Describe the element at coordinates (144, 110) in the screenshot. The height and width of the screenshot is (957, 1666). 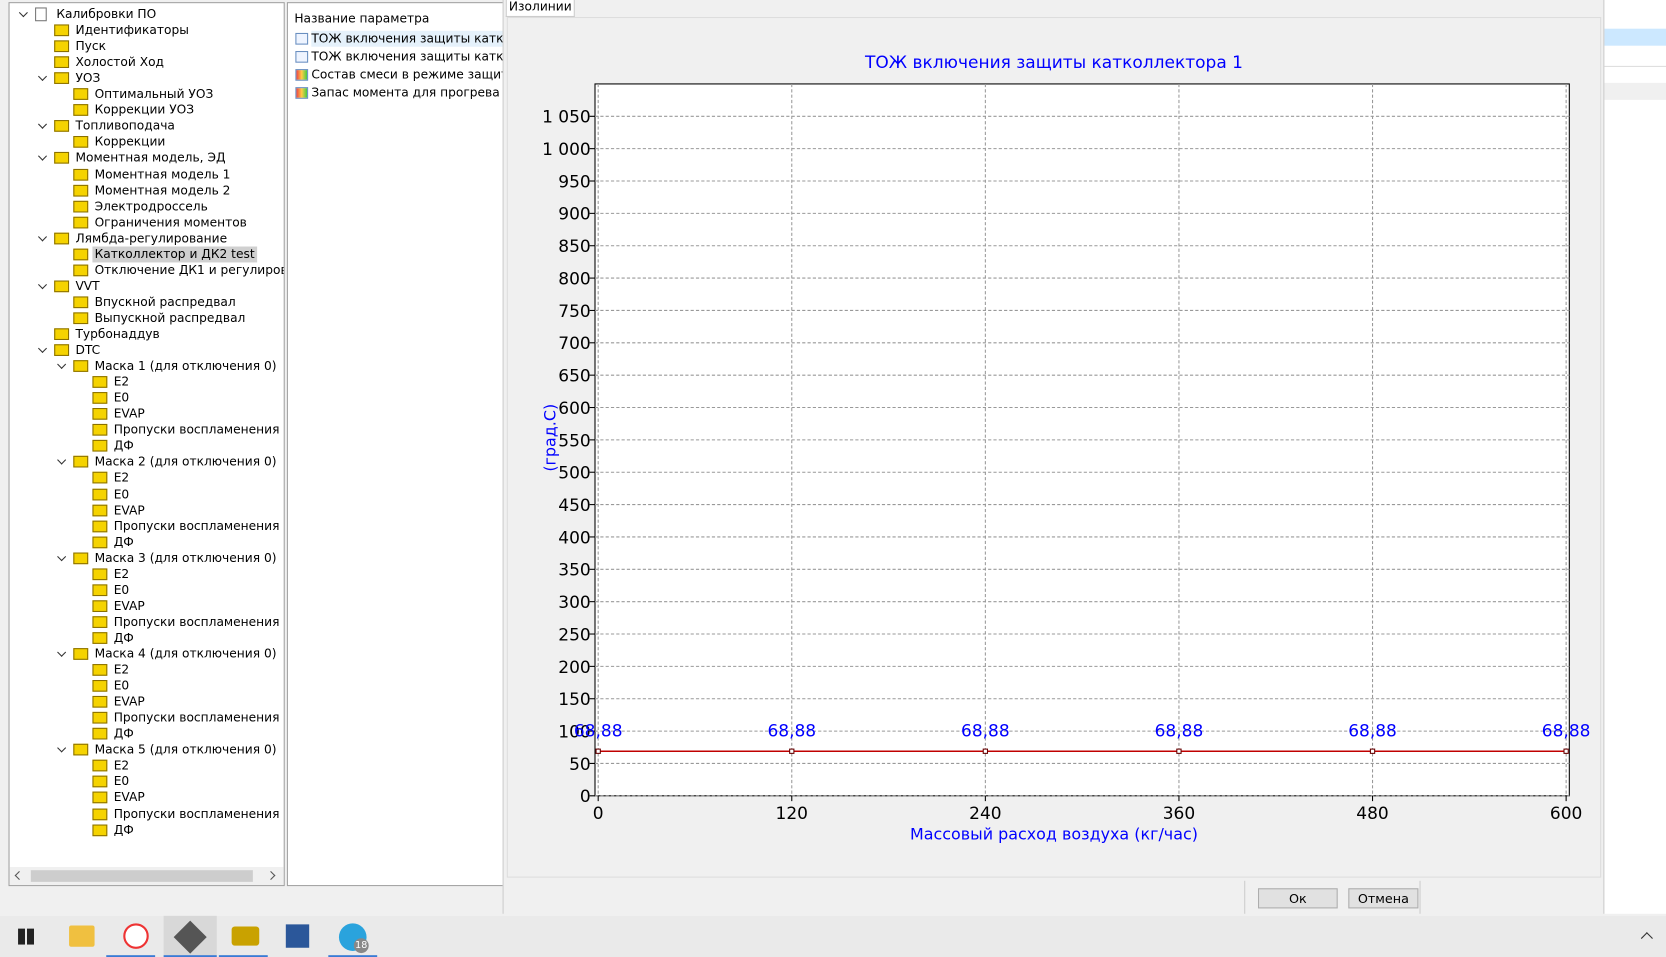
I see `tree-item: Коррекции УОЗ` at that location.